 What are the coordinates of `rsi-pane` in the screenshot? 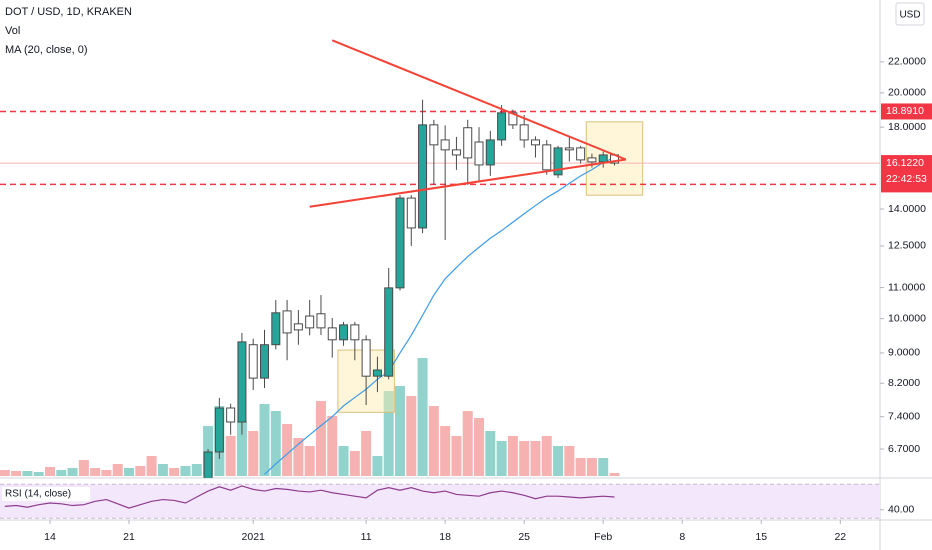 It's located at (440, 501).